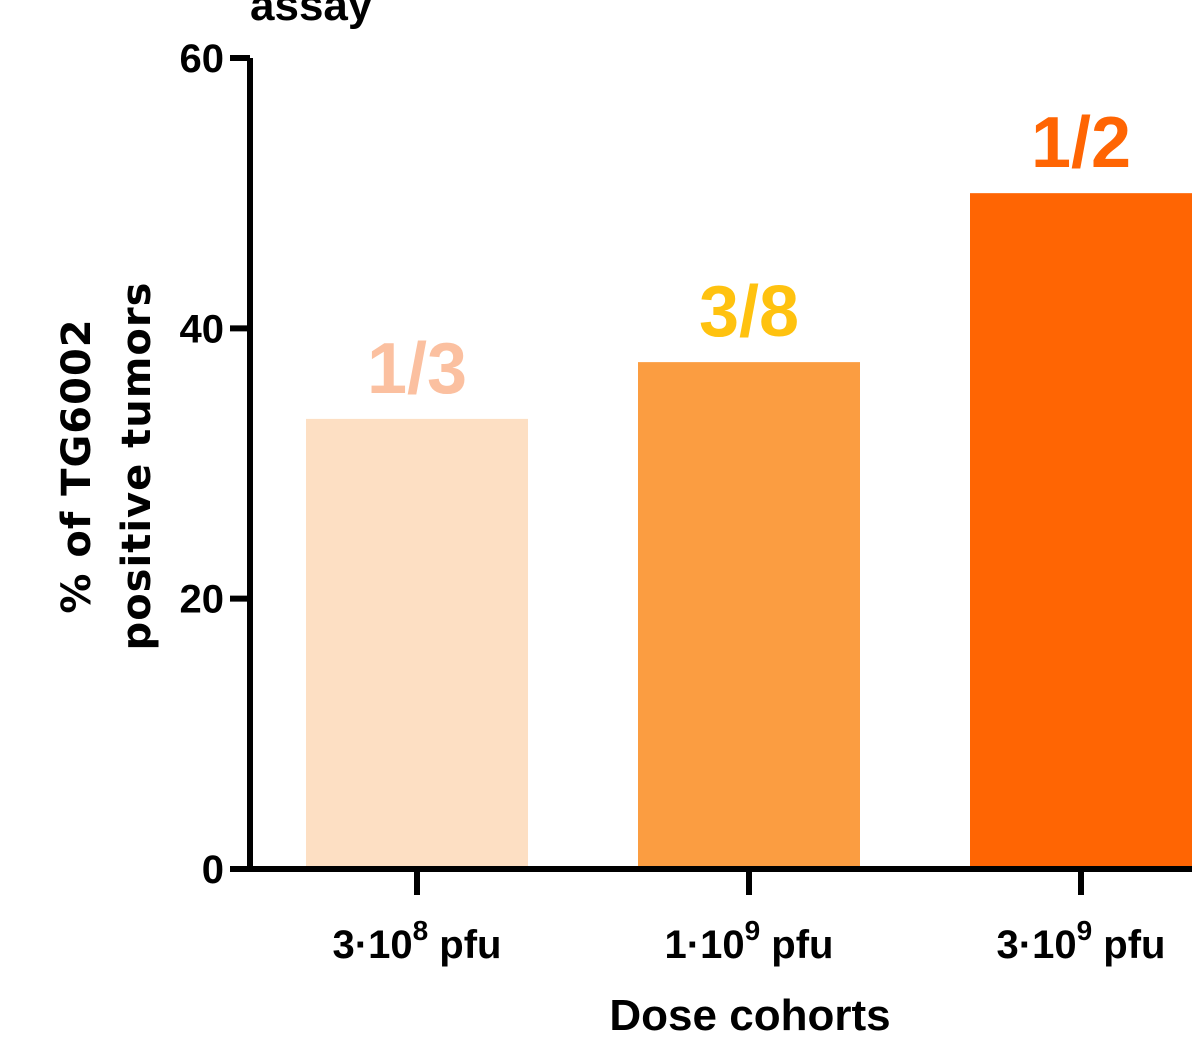 This screenshot has height=1042, width=1192. What do you see at coordinates (749, 312) in the screenshot?
I see `bar-data-label: 3/8` at bounding box center [749, 312].